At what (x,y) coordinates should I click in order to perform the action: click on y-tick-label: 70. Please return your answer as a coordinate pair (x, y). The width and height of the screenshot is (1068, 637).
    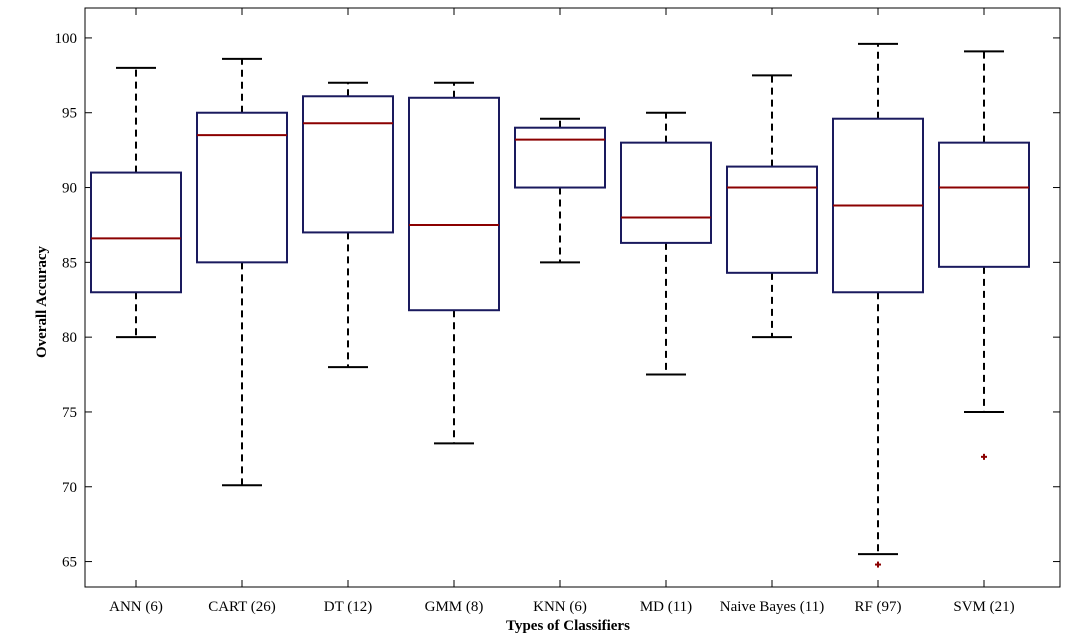
    Looking at the image, I should click on (69, 488).